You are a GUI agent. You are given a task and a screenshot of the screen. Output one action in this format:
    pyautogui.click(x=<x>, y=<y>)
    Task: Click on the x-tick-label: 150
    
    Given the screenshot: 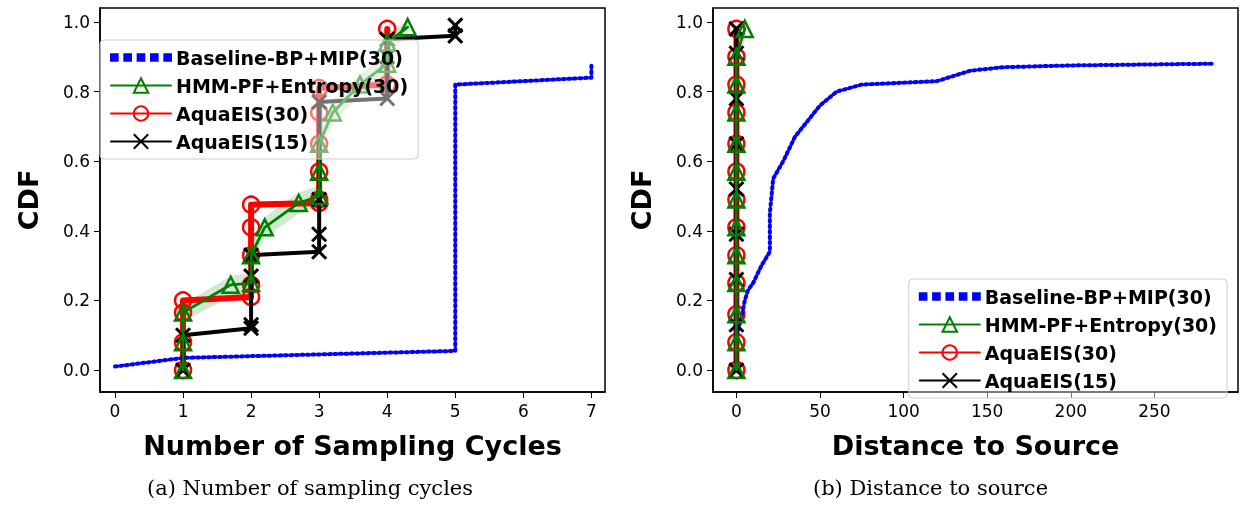 What is the action you would take?
    pyautogui.click(x=987, y=410)
    